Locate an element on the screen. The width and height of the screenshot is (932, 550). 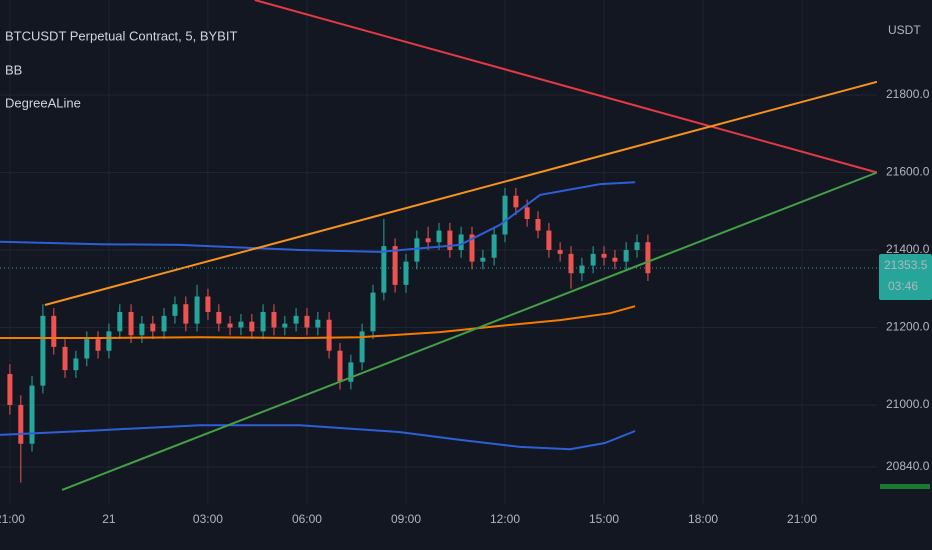
marker is located at coordinates (905, 486).